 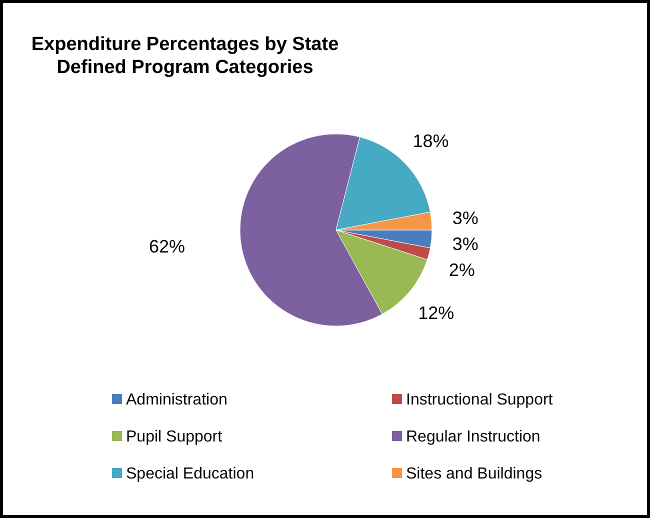 What do you see at coordinates (480, 400) in the screenshot?
I see `legend-label: Instructional Support` at bounding box center [480, 400].